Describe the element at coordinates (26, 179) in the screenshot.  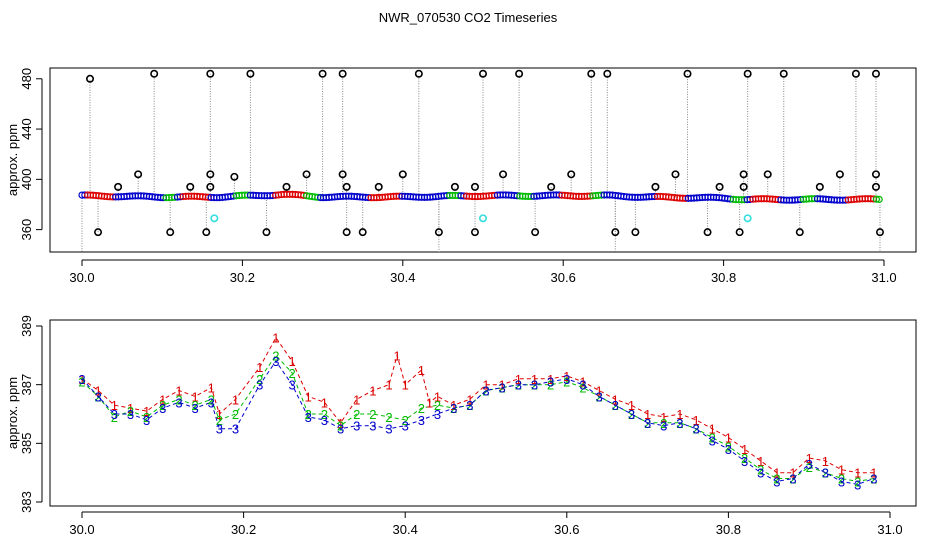
I see `top-y-tick-label: 400` at that location.